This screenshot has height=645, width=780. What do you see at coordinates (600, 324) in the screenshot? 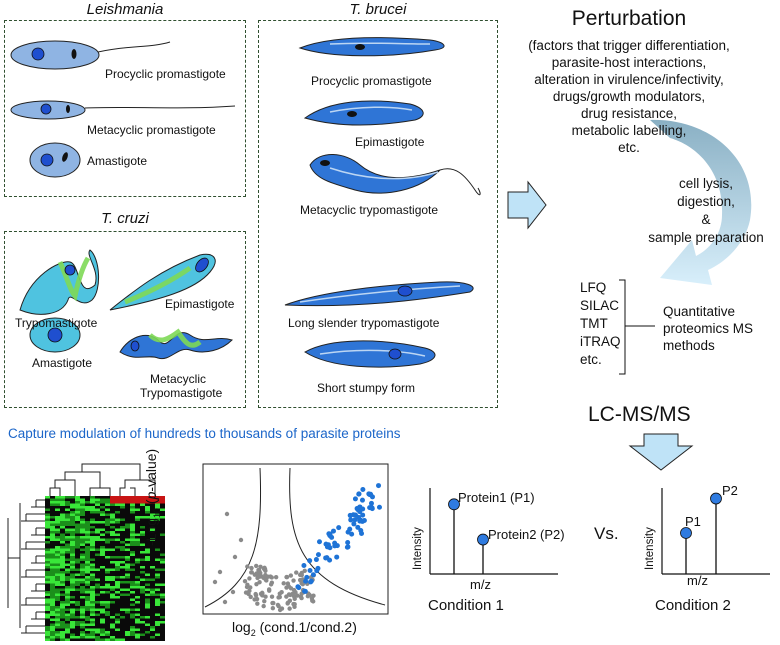
I see `methods-list: LFQ SILAC TMT iTRAQ etc.` at bounding box center [600, 324].